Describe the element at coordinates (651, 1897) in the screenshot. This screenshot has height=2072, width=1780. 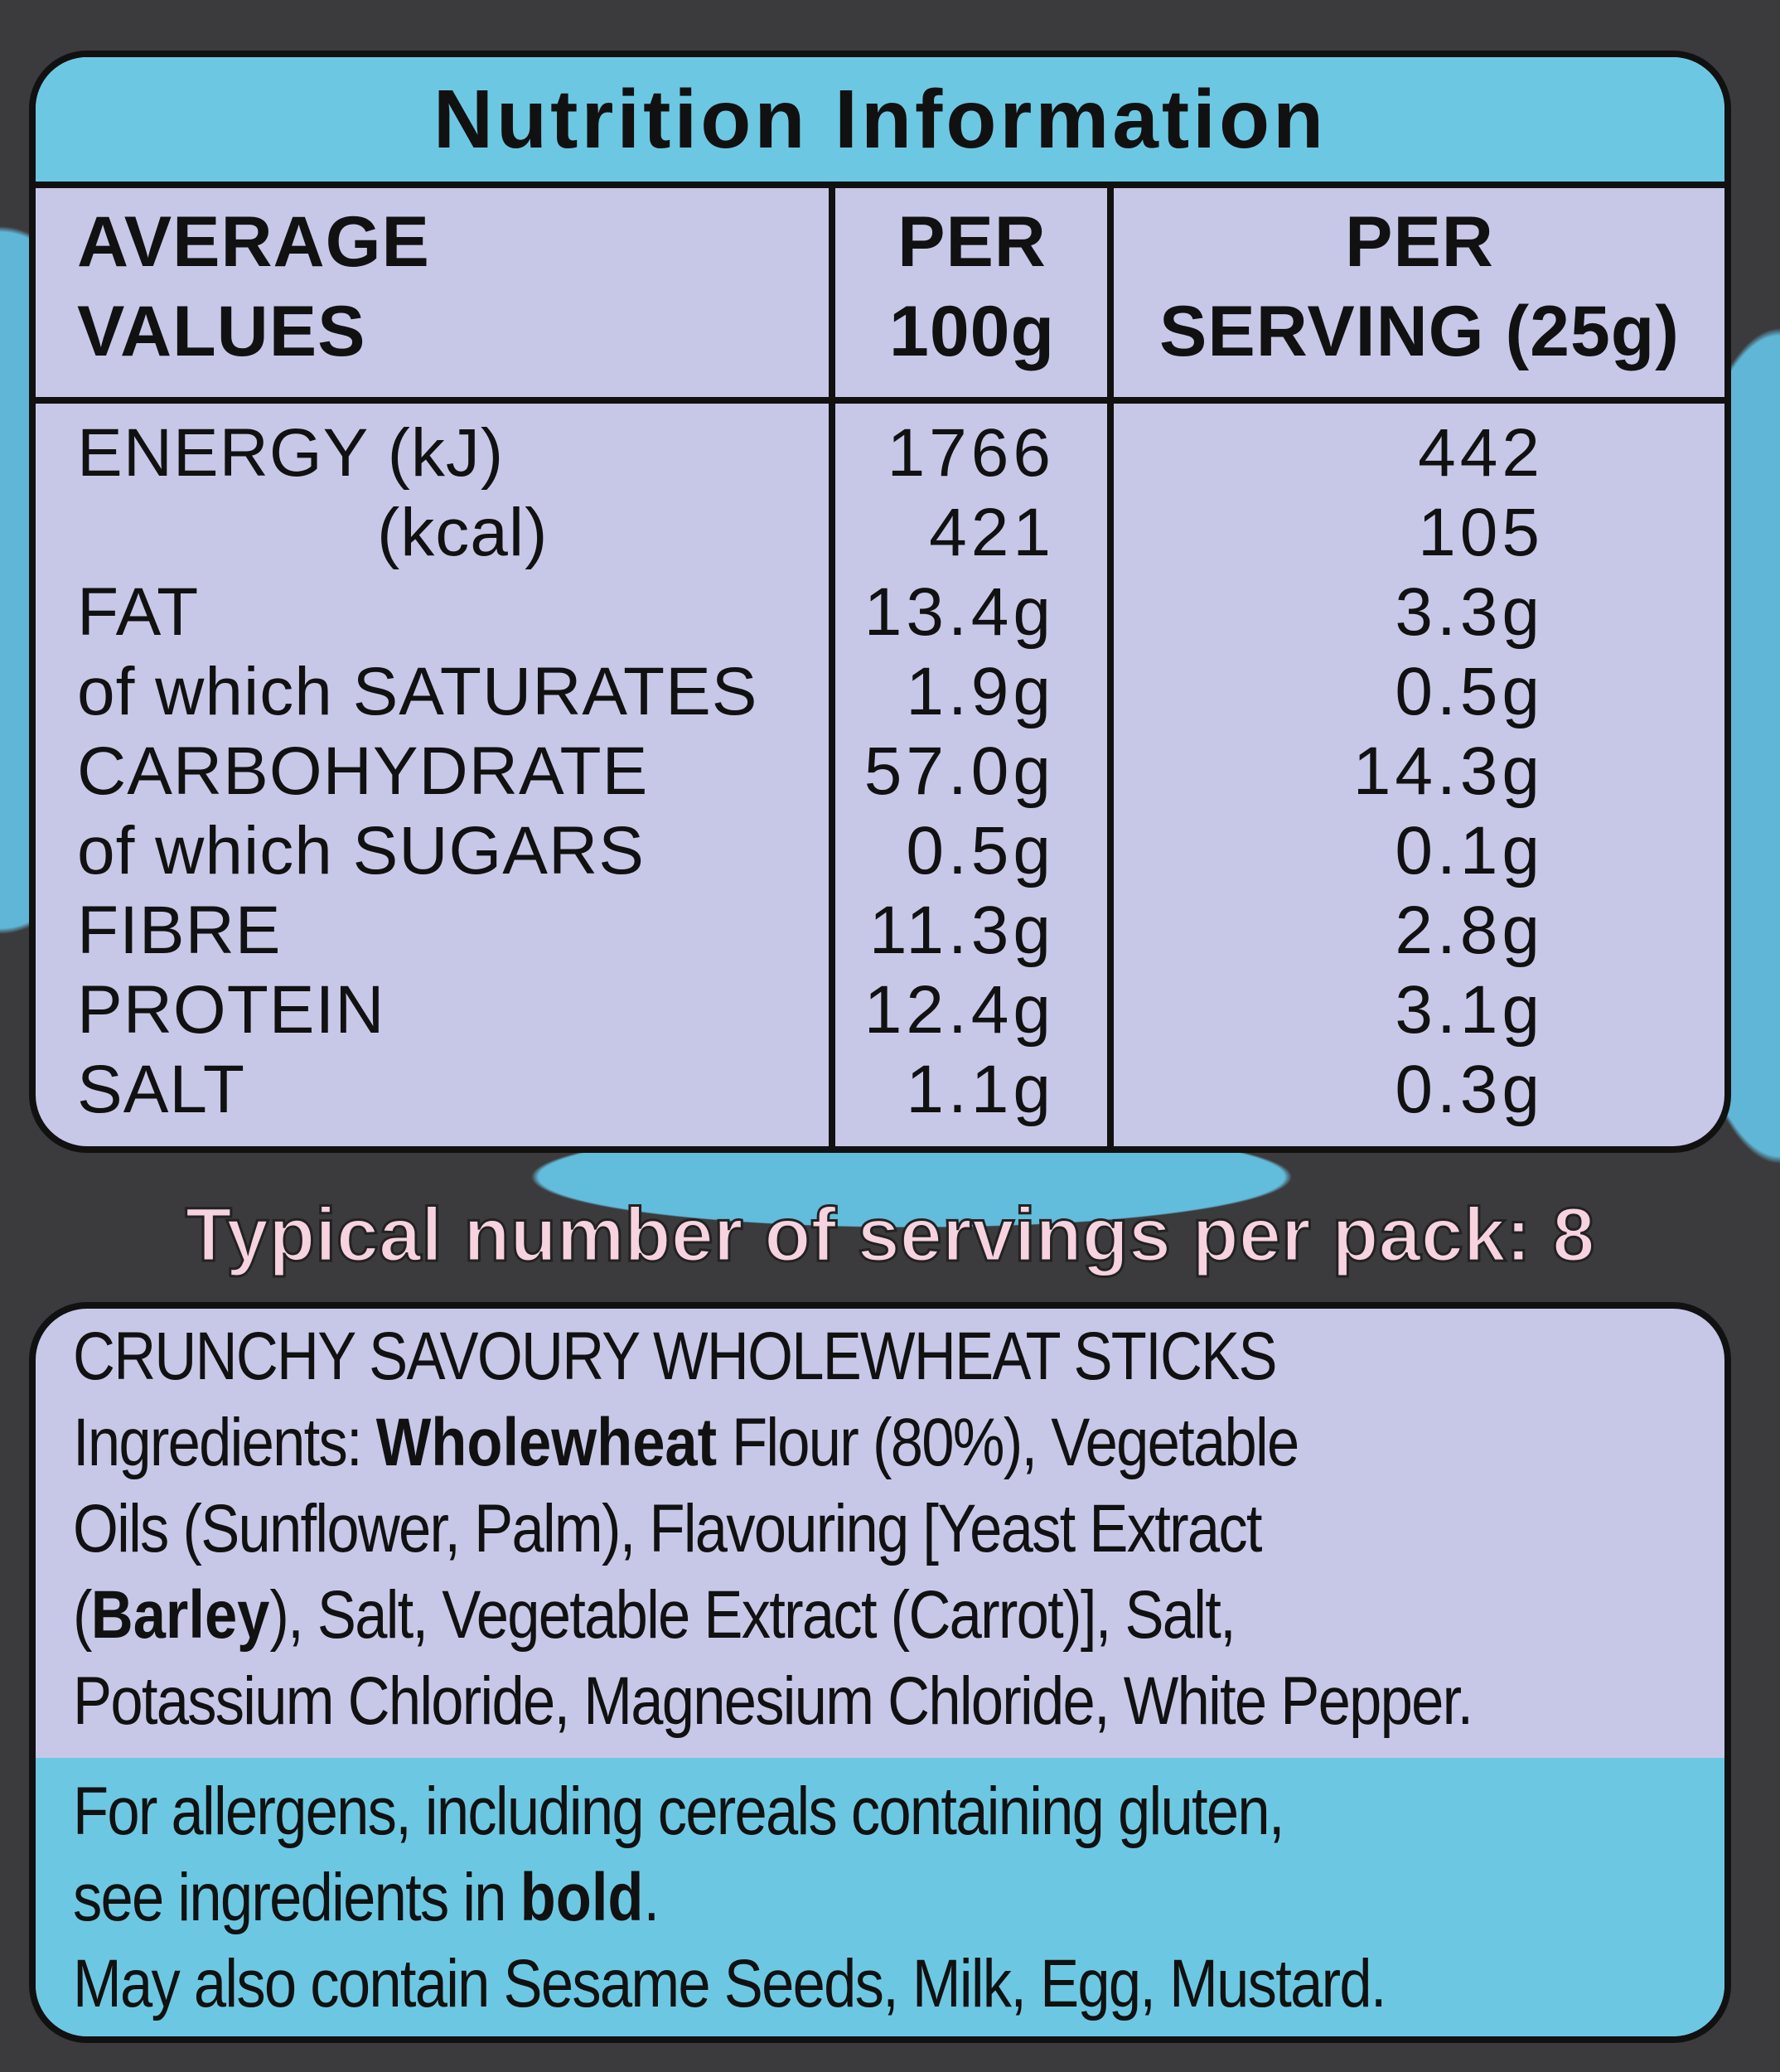
I see `text-segment: .` at that location.